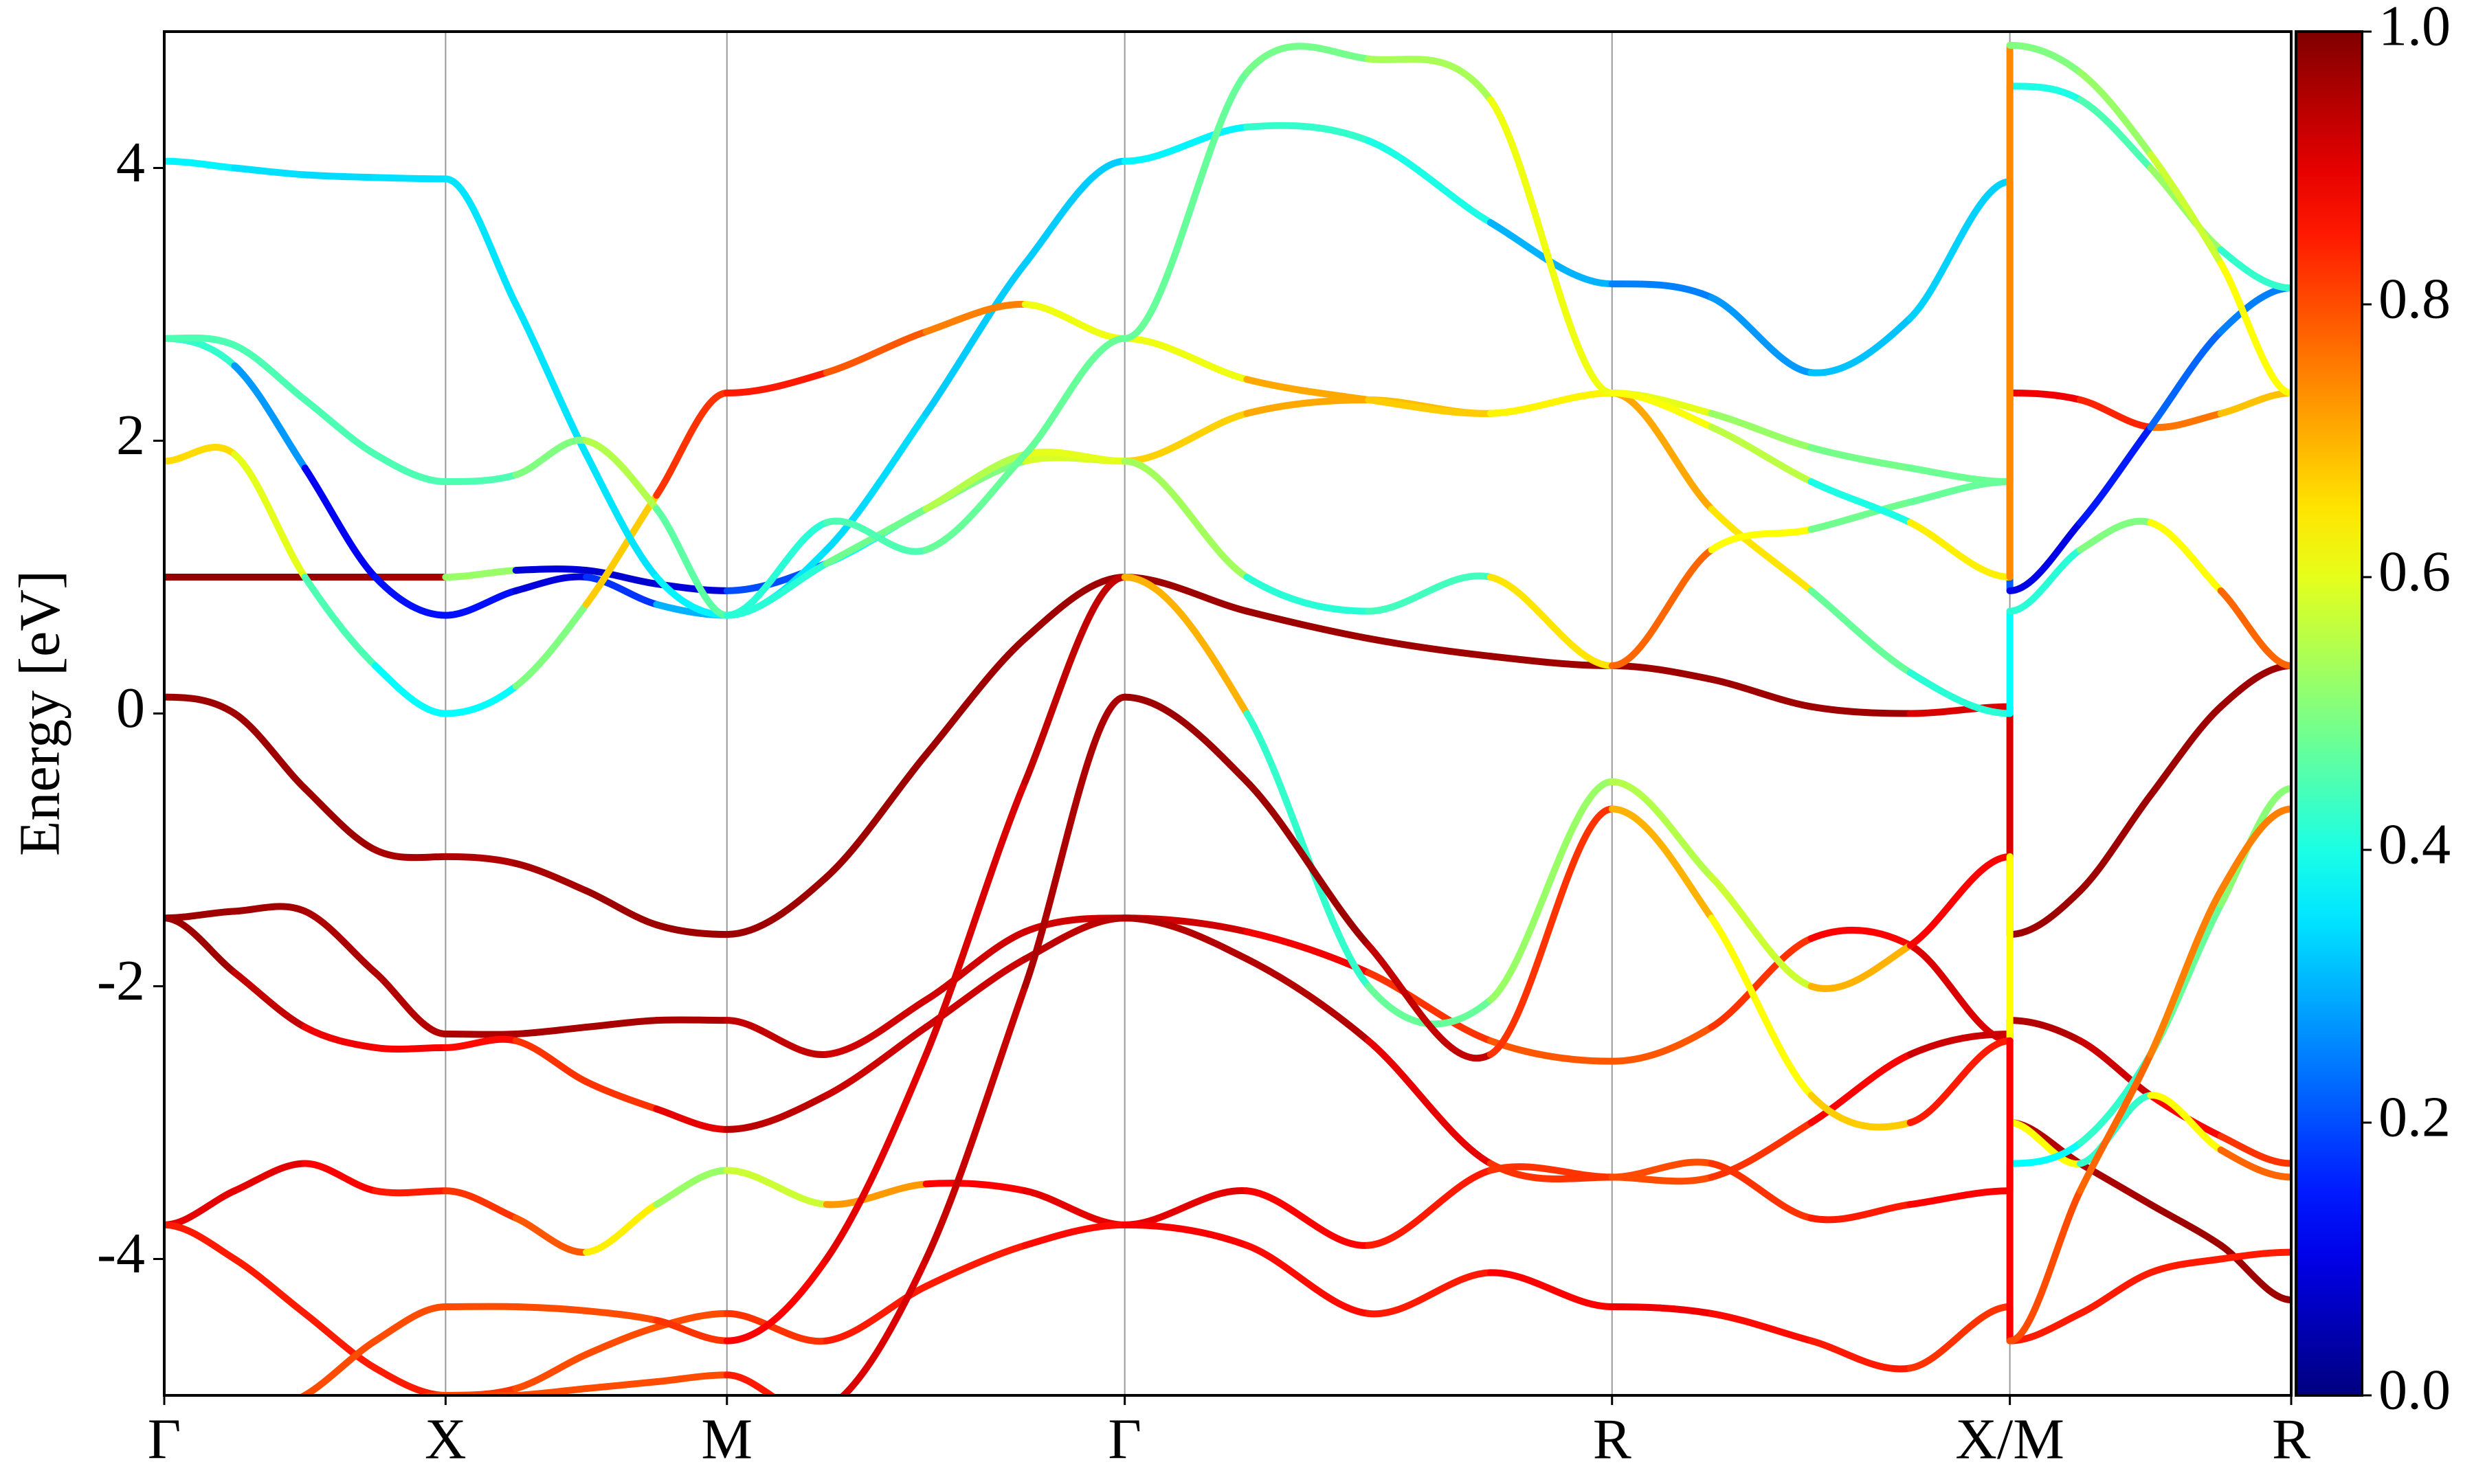  I want to click on x-tick-label: X/M, so click(2009, 1439).